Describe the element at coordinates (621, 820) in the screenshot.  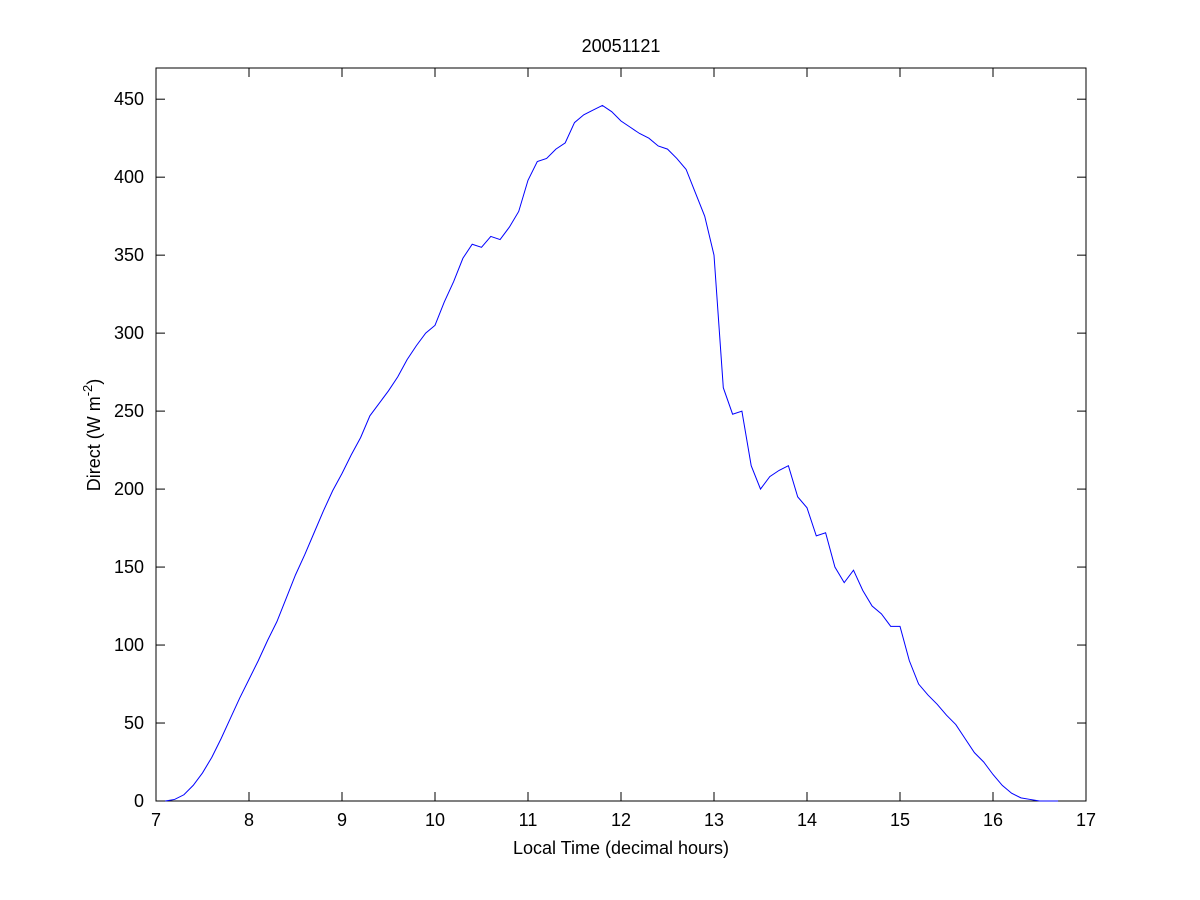
I see `x-tick-label: 12` at that location.